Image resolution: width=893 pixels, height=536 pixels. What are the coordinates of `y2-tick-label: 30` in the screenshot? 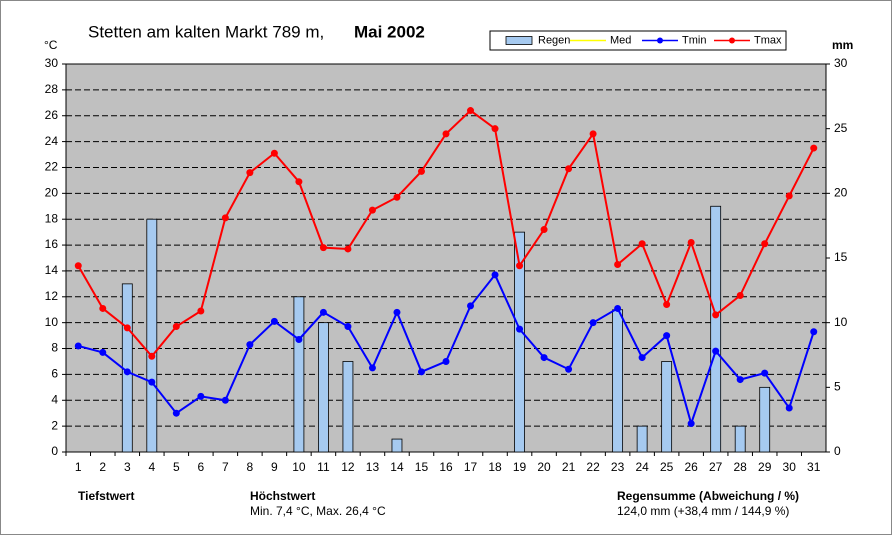 It's located at (841, 63).